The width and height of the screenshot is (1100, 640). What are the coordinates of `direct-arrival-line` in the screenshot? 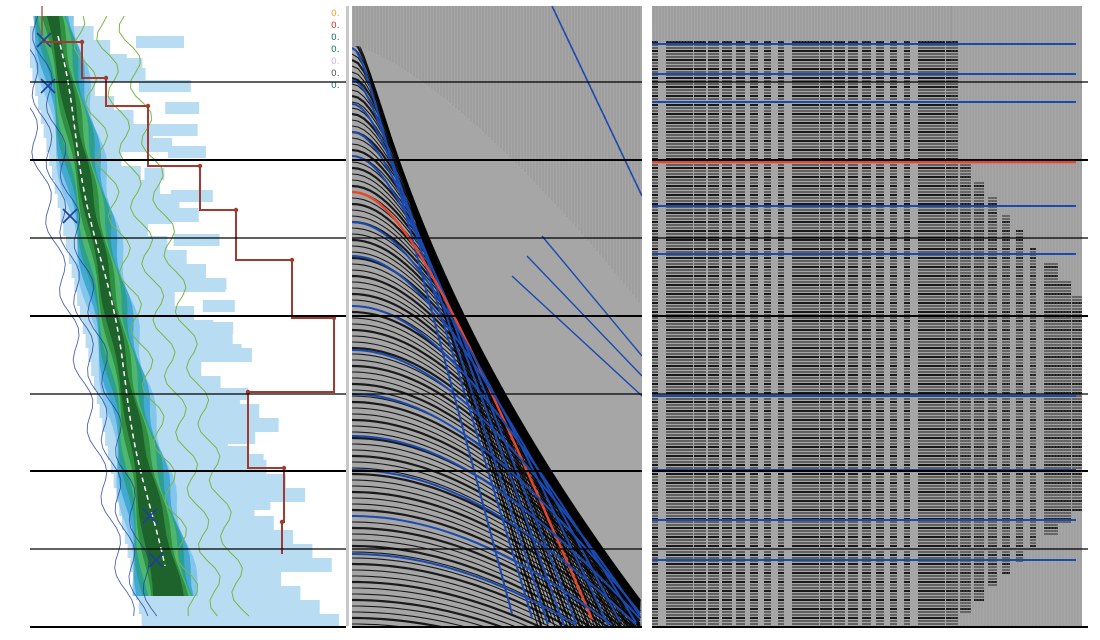 It's located at (596, 101).